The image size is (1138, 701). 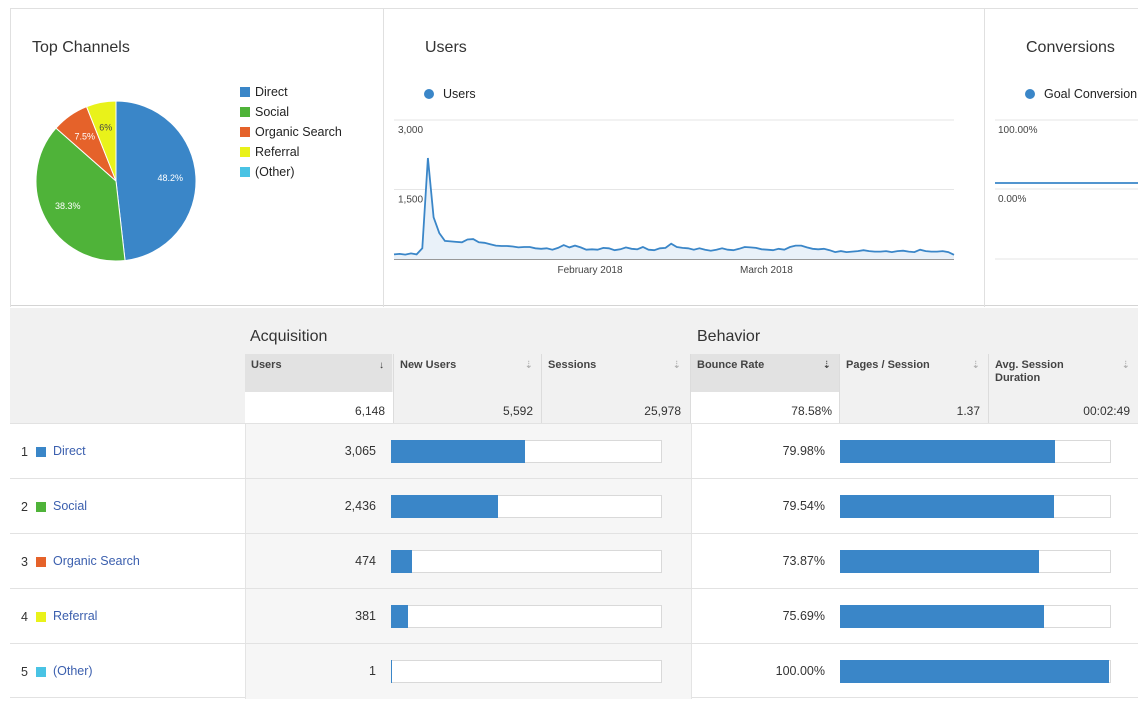 What do you see at coordinates (105, 128) in the screenshot?
I see `pie-slice-label: 6%` at bounding box center [105, 128].